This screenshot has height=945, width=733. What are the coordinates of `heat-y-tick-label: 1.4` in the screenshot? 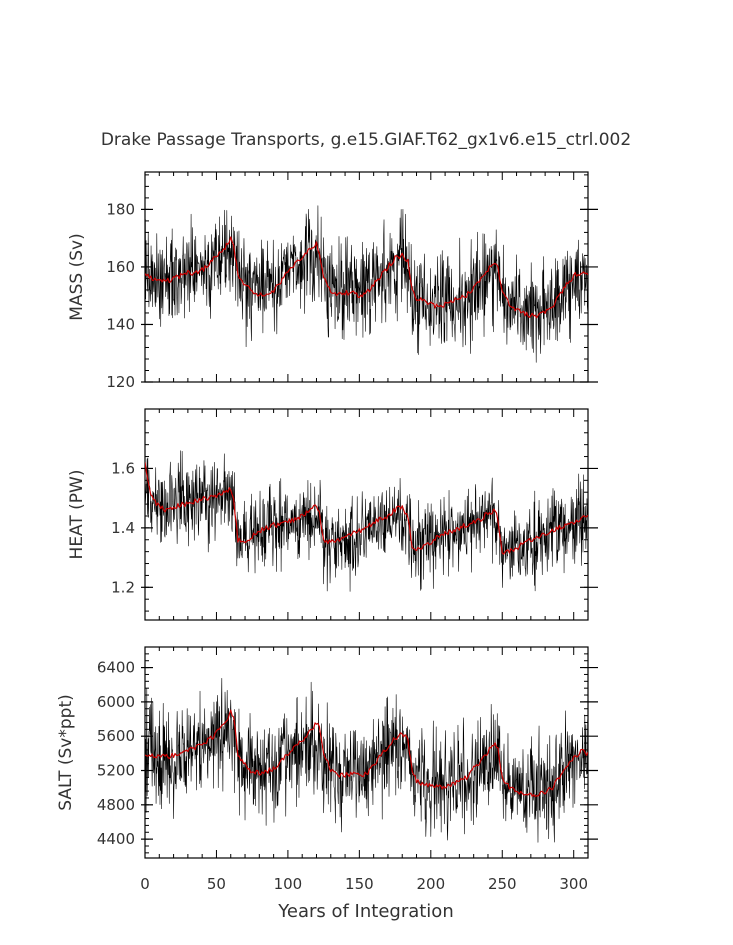 It's located at (123, 528).